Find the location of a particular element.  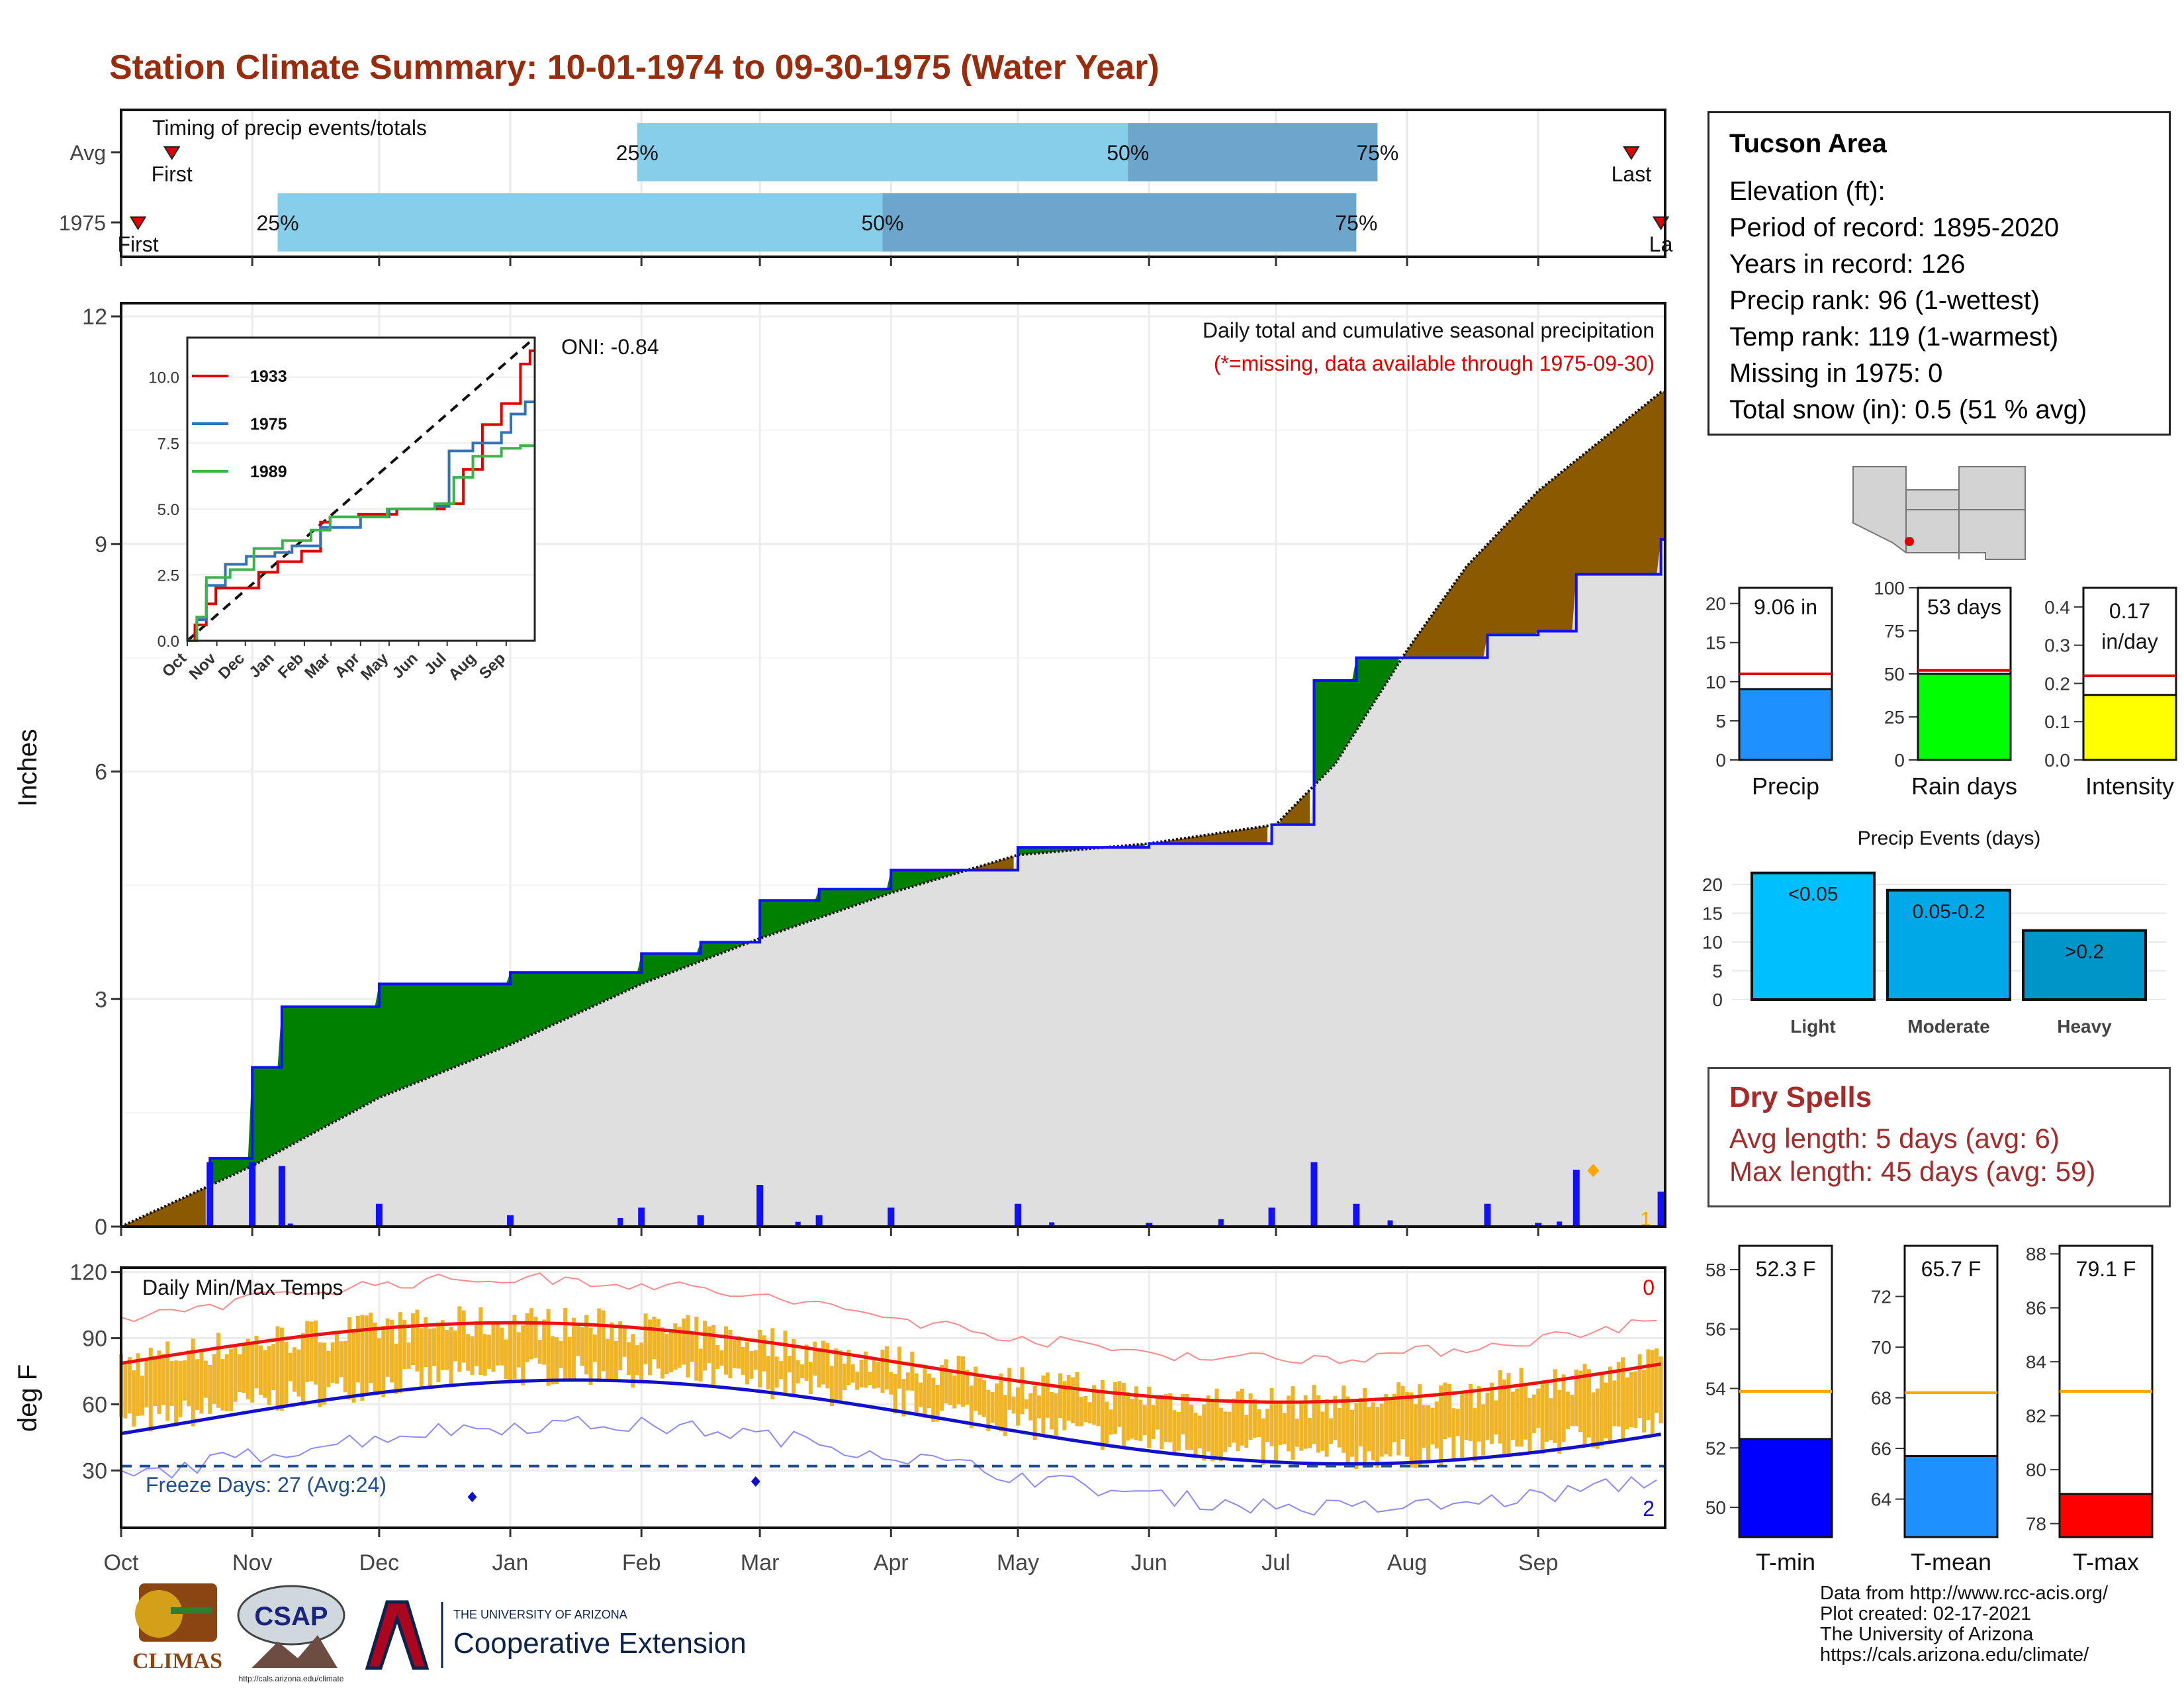

temp-summary-value-label: 65.7 F is located at coordinates (1951, 1269).